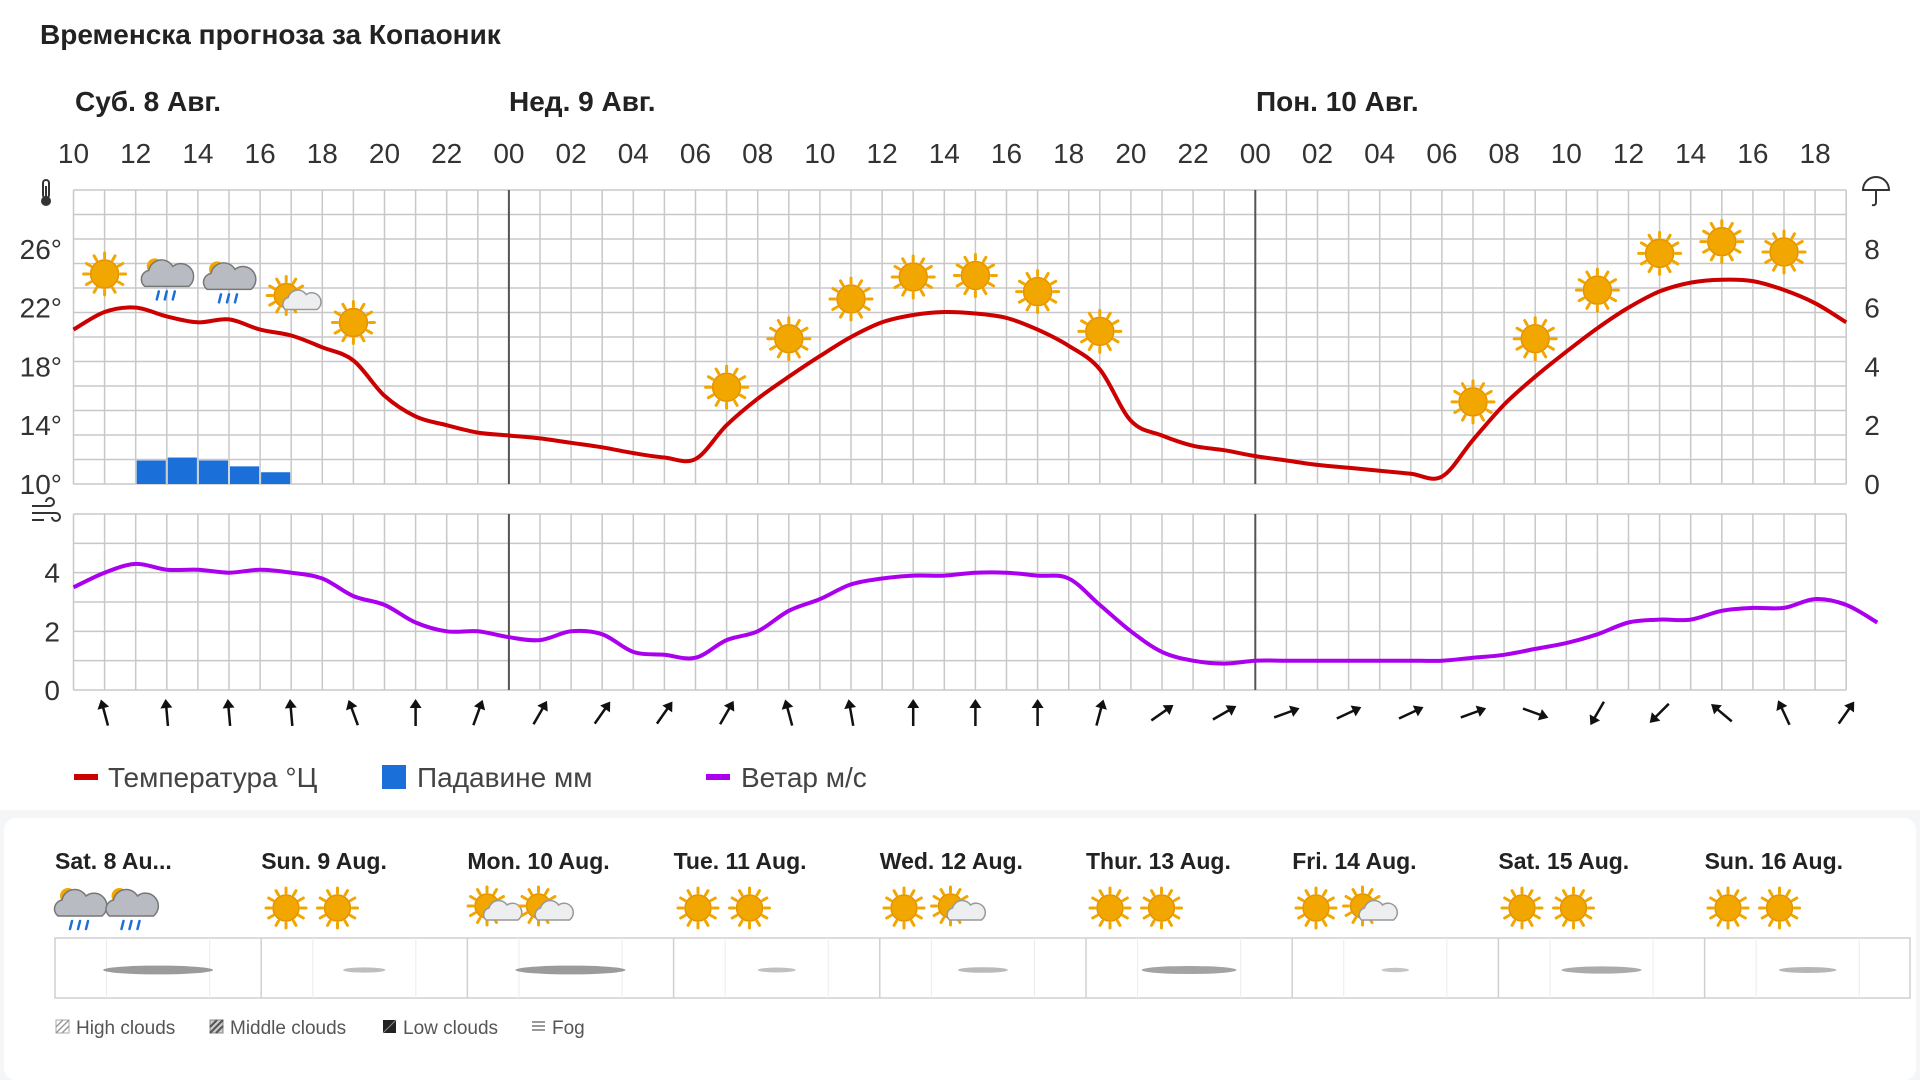  I want to click on cloud-band, so click(364, 970).